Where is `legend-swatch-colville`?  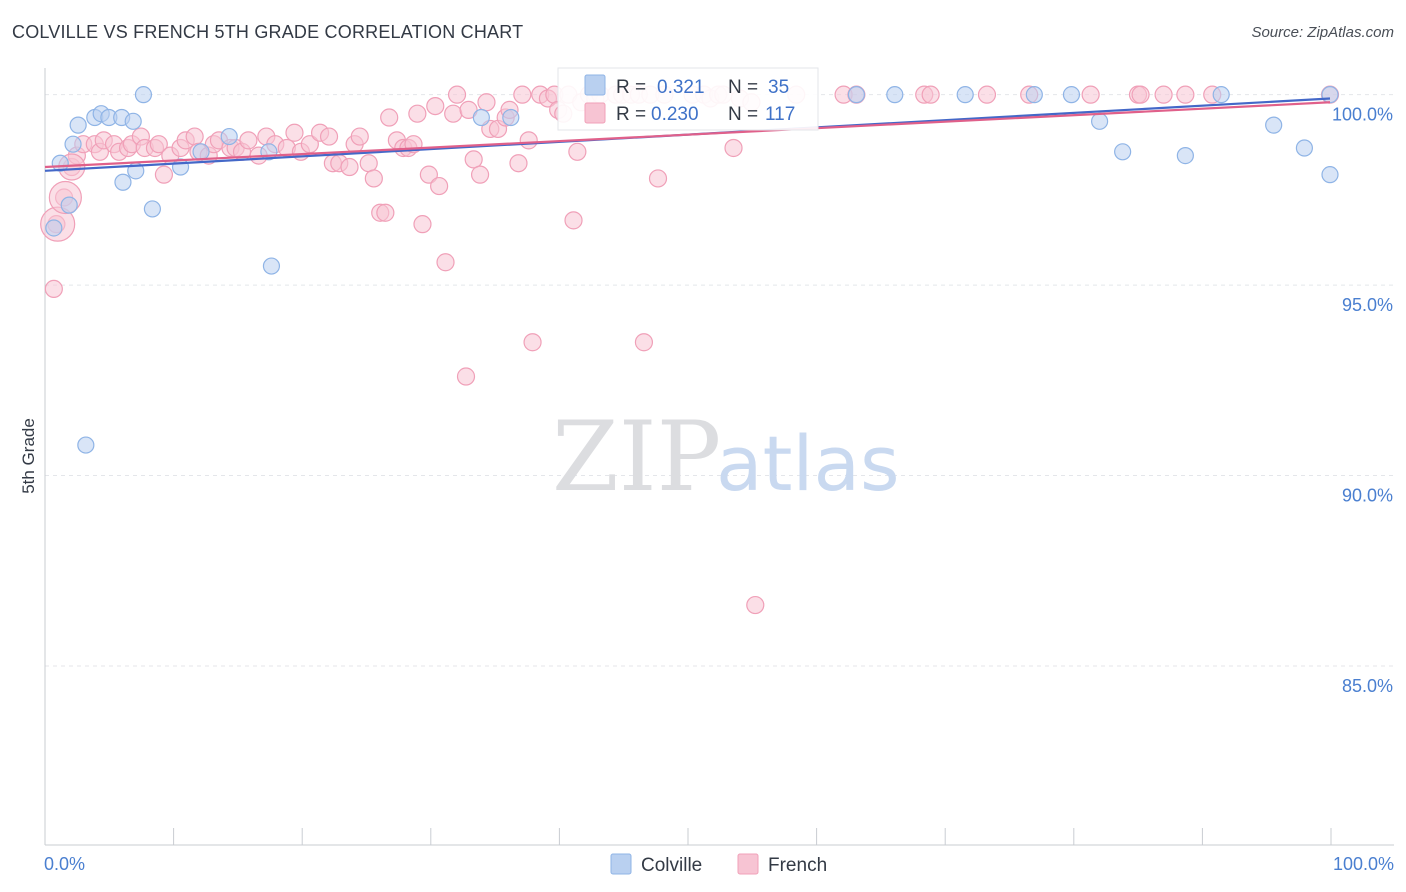
legend-swatch-colville is located at coordinates (621, 864).